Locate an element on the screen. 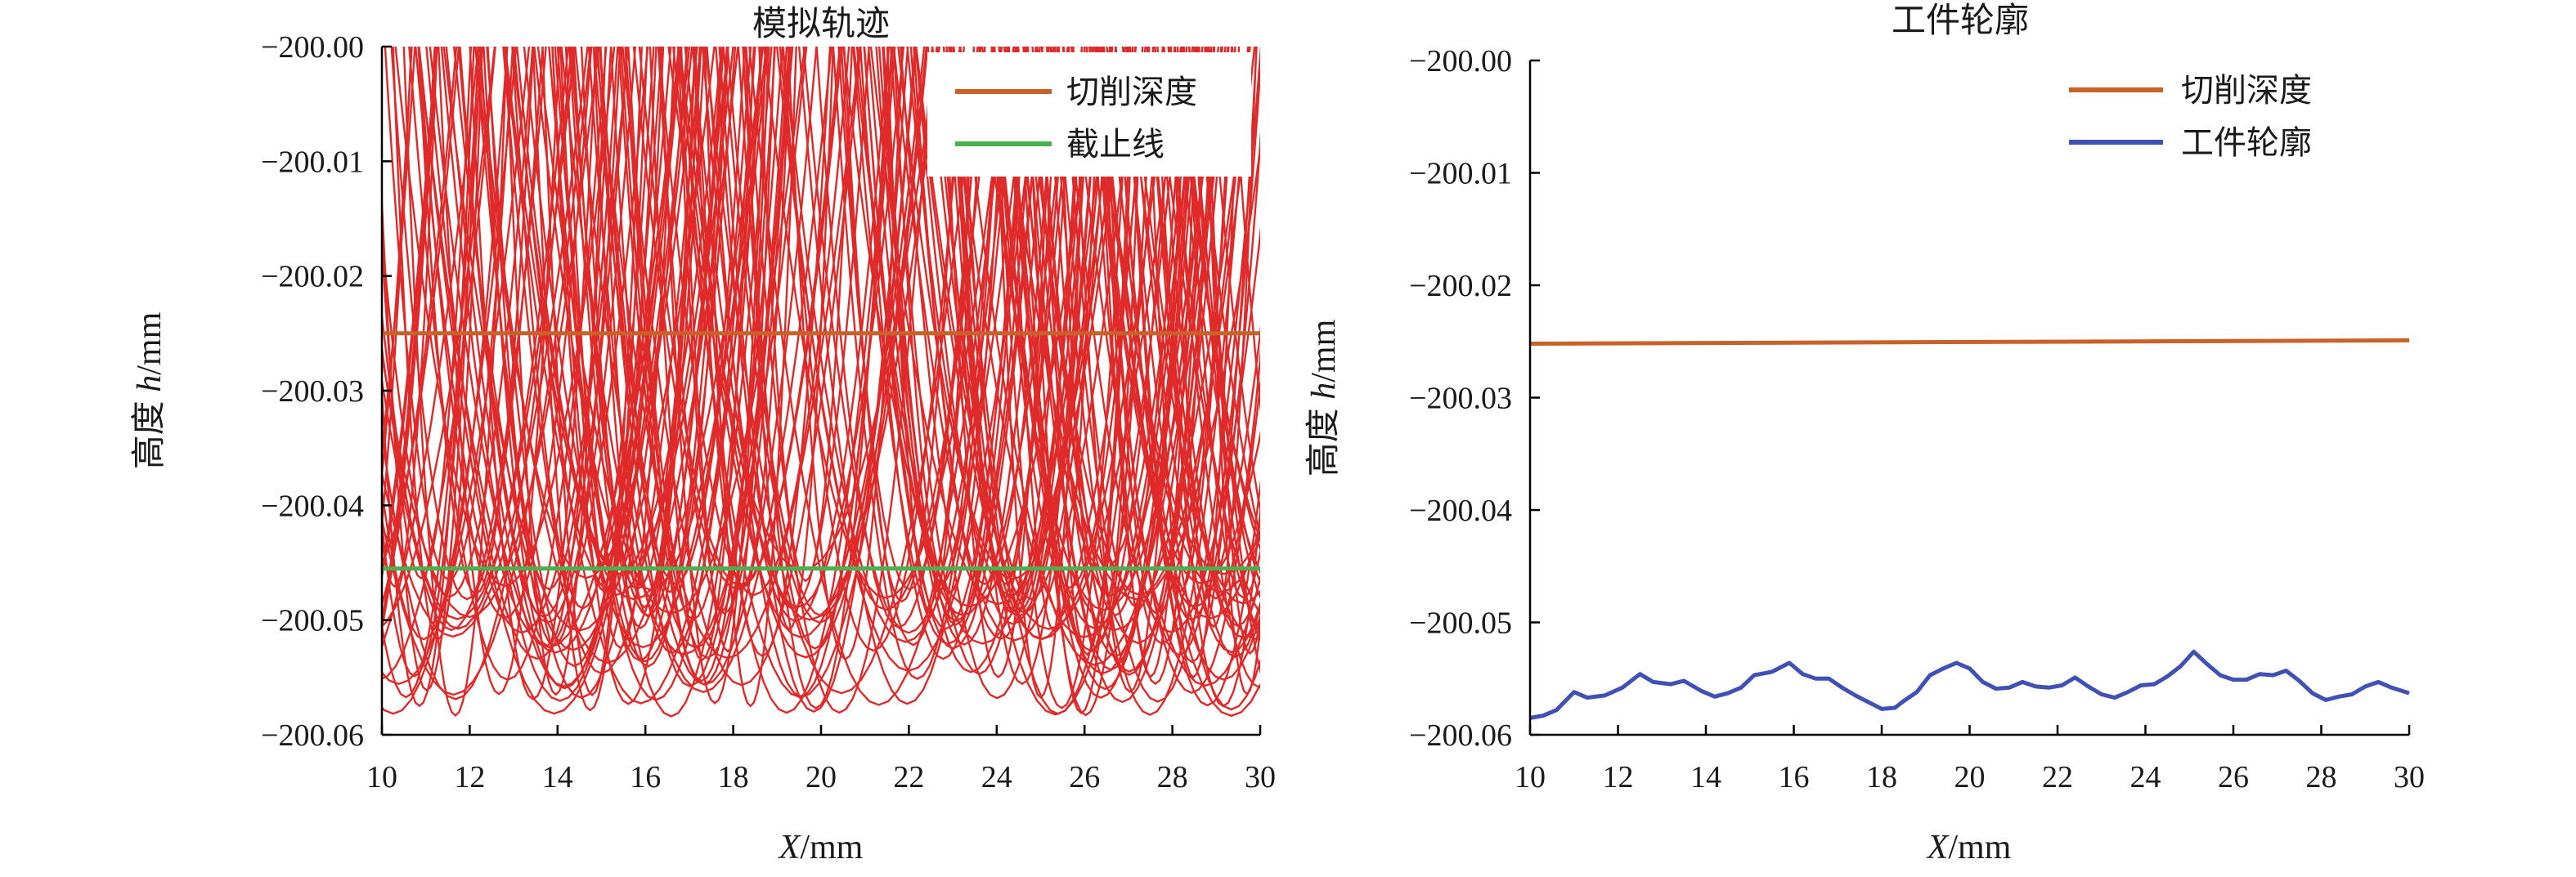  legend-box is located at coordinates (1089, 115).